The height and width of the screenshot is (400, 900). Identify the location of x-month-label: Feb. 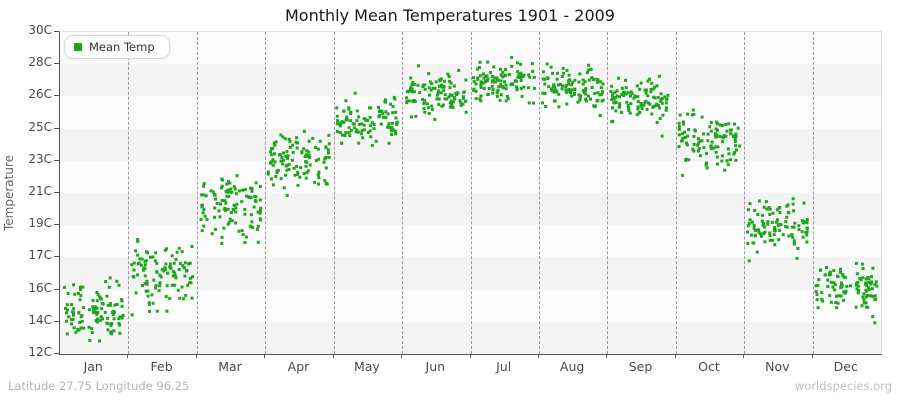
(161, 366).